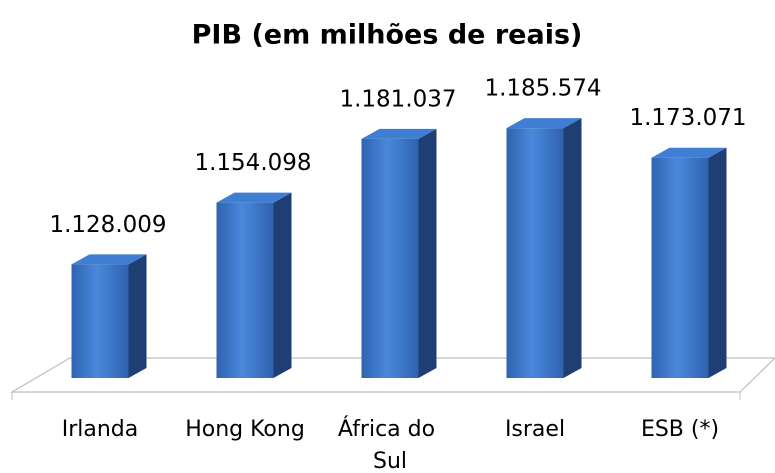  I want to click on value-label: 1.173.071, so click(687, 118).